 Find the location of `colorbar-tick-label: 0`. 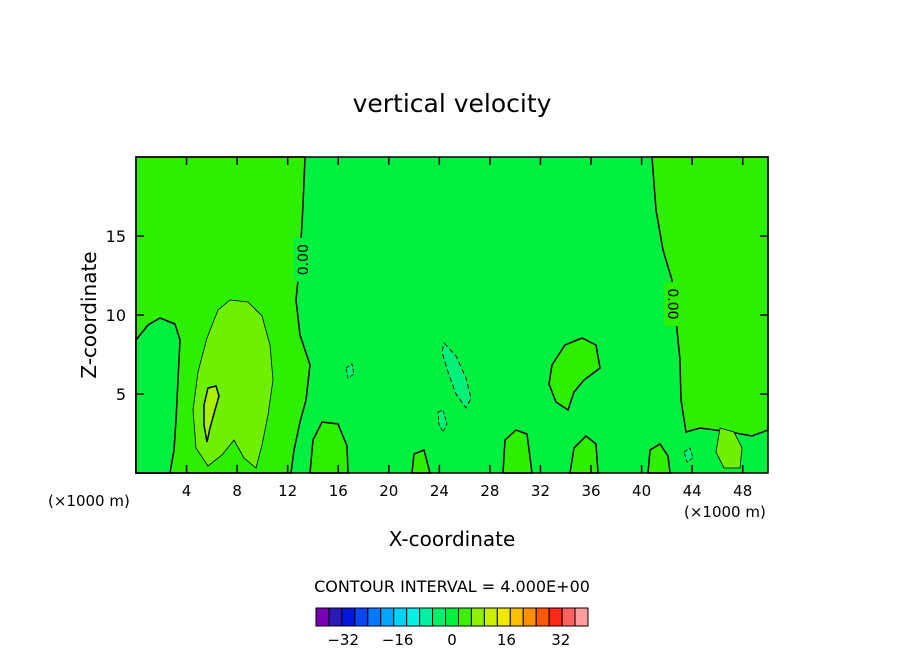

colorbar-tick-label: 0 is located at coordinates (452, 640).